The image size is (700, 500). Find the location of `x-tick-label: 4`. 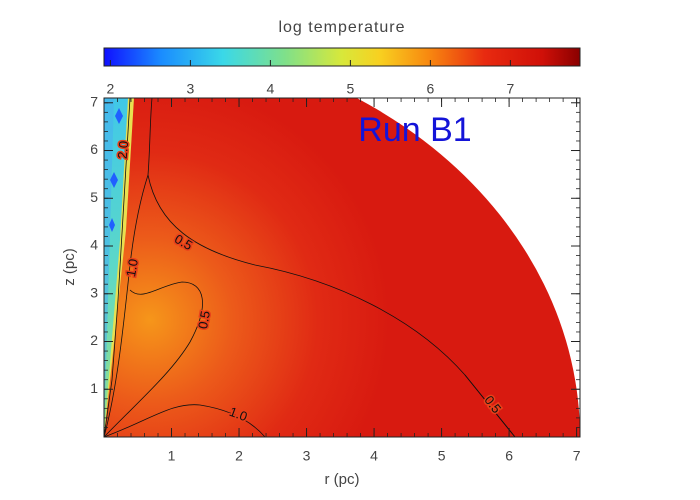

x-tick-label: 4 is located at coordinates (374, 456).